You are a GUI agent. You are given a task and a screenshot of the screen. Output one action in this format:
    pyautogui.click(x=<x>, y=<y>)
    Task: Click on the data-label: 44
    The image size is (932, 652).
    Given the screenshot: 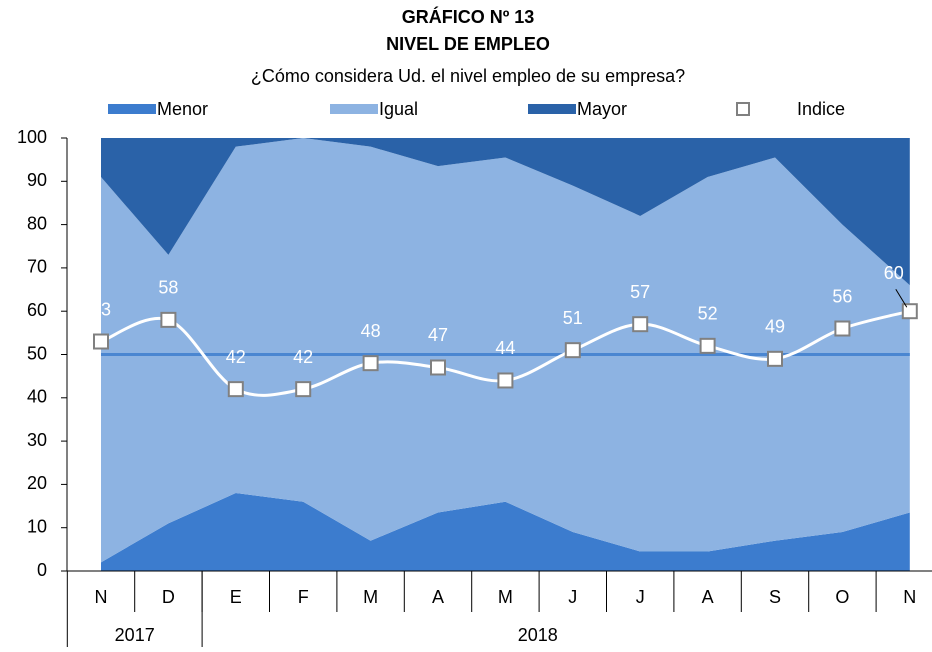 What is the action you would take?
    pyautogui.click(x=505, y=348)
    